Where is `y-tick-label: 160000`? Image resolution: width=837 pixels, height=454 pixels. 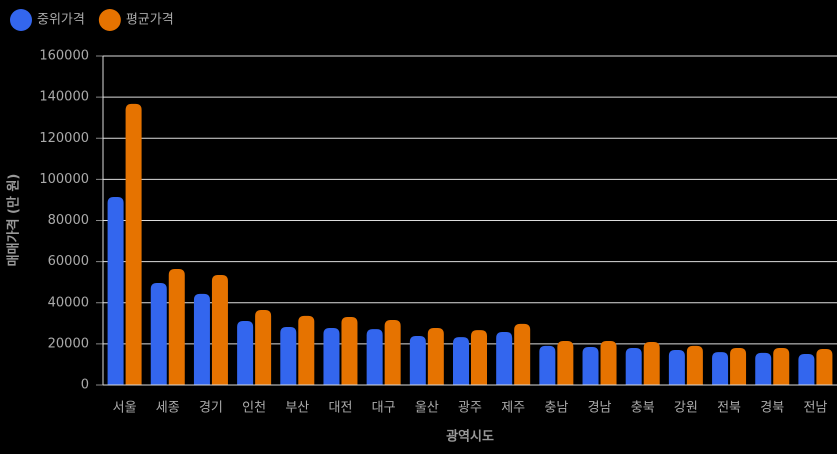
y-tick-label: 160000 is located at coordinates (64, 56).